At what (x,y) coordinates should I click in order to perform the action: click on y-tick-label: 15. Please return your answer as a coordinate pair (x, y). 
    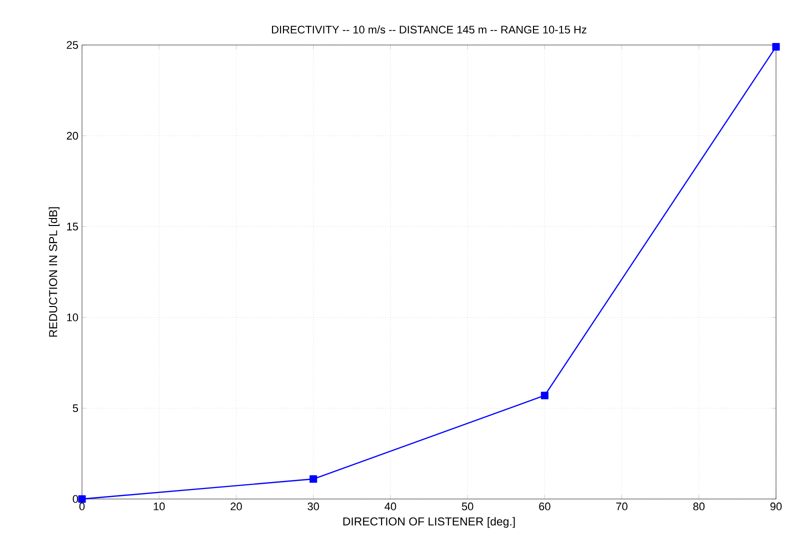
    Looking at the image, I should click on (72, 226).